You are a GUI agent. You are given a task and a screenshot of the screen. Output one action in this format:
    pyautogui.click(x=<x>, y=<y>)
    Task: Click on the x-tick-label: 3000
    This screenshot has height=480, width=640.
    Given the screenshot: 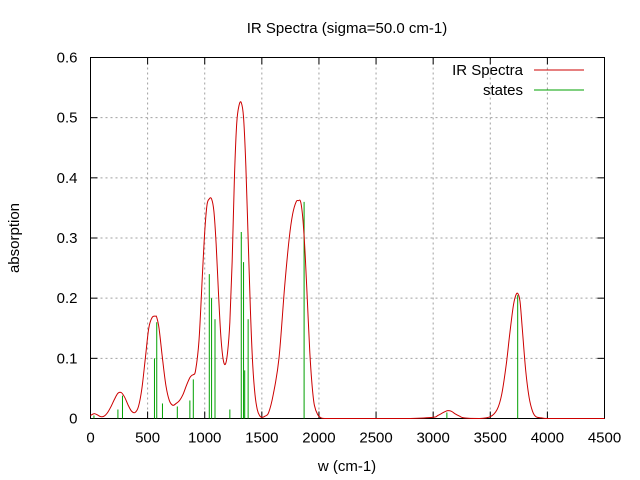 What is the action you would take?
    pyautogui.click(x=432, y=438)
    